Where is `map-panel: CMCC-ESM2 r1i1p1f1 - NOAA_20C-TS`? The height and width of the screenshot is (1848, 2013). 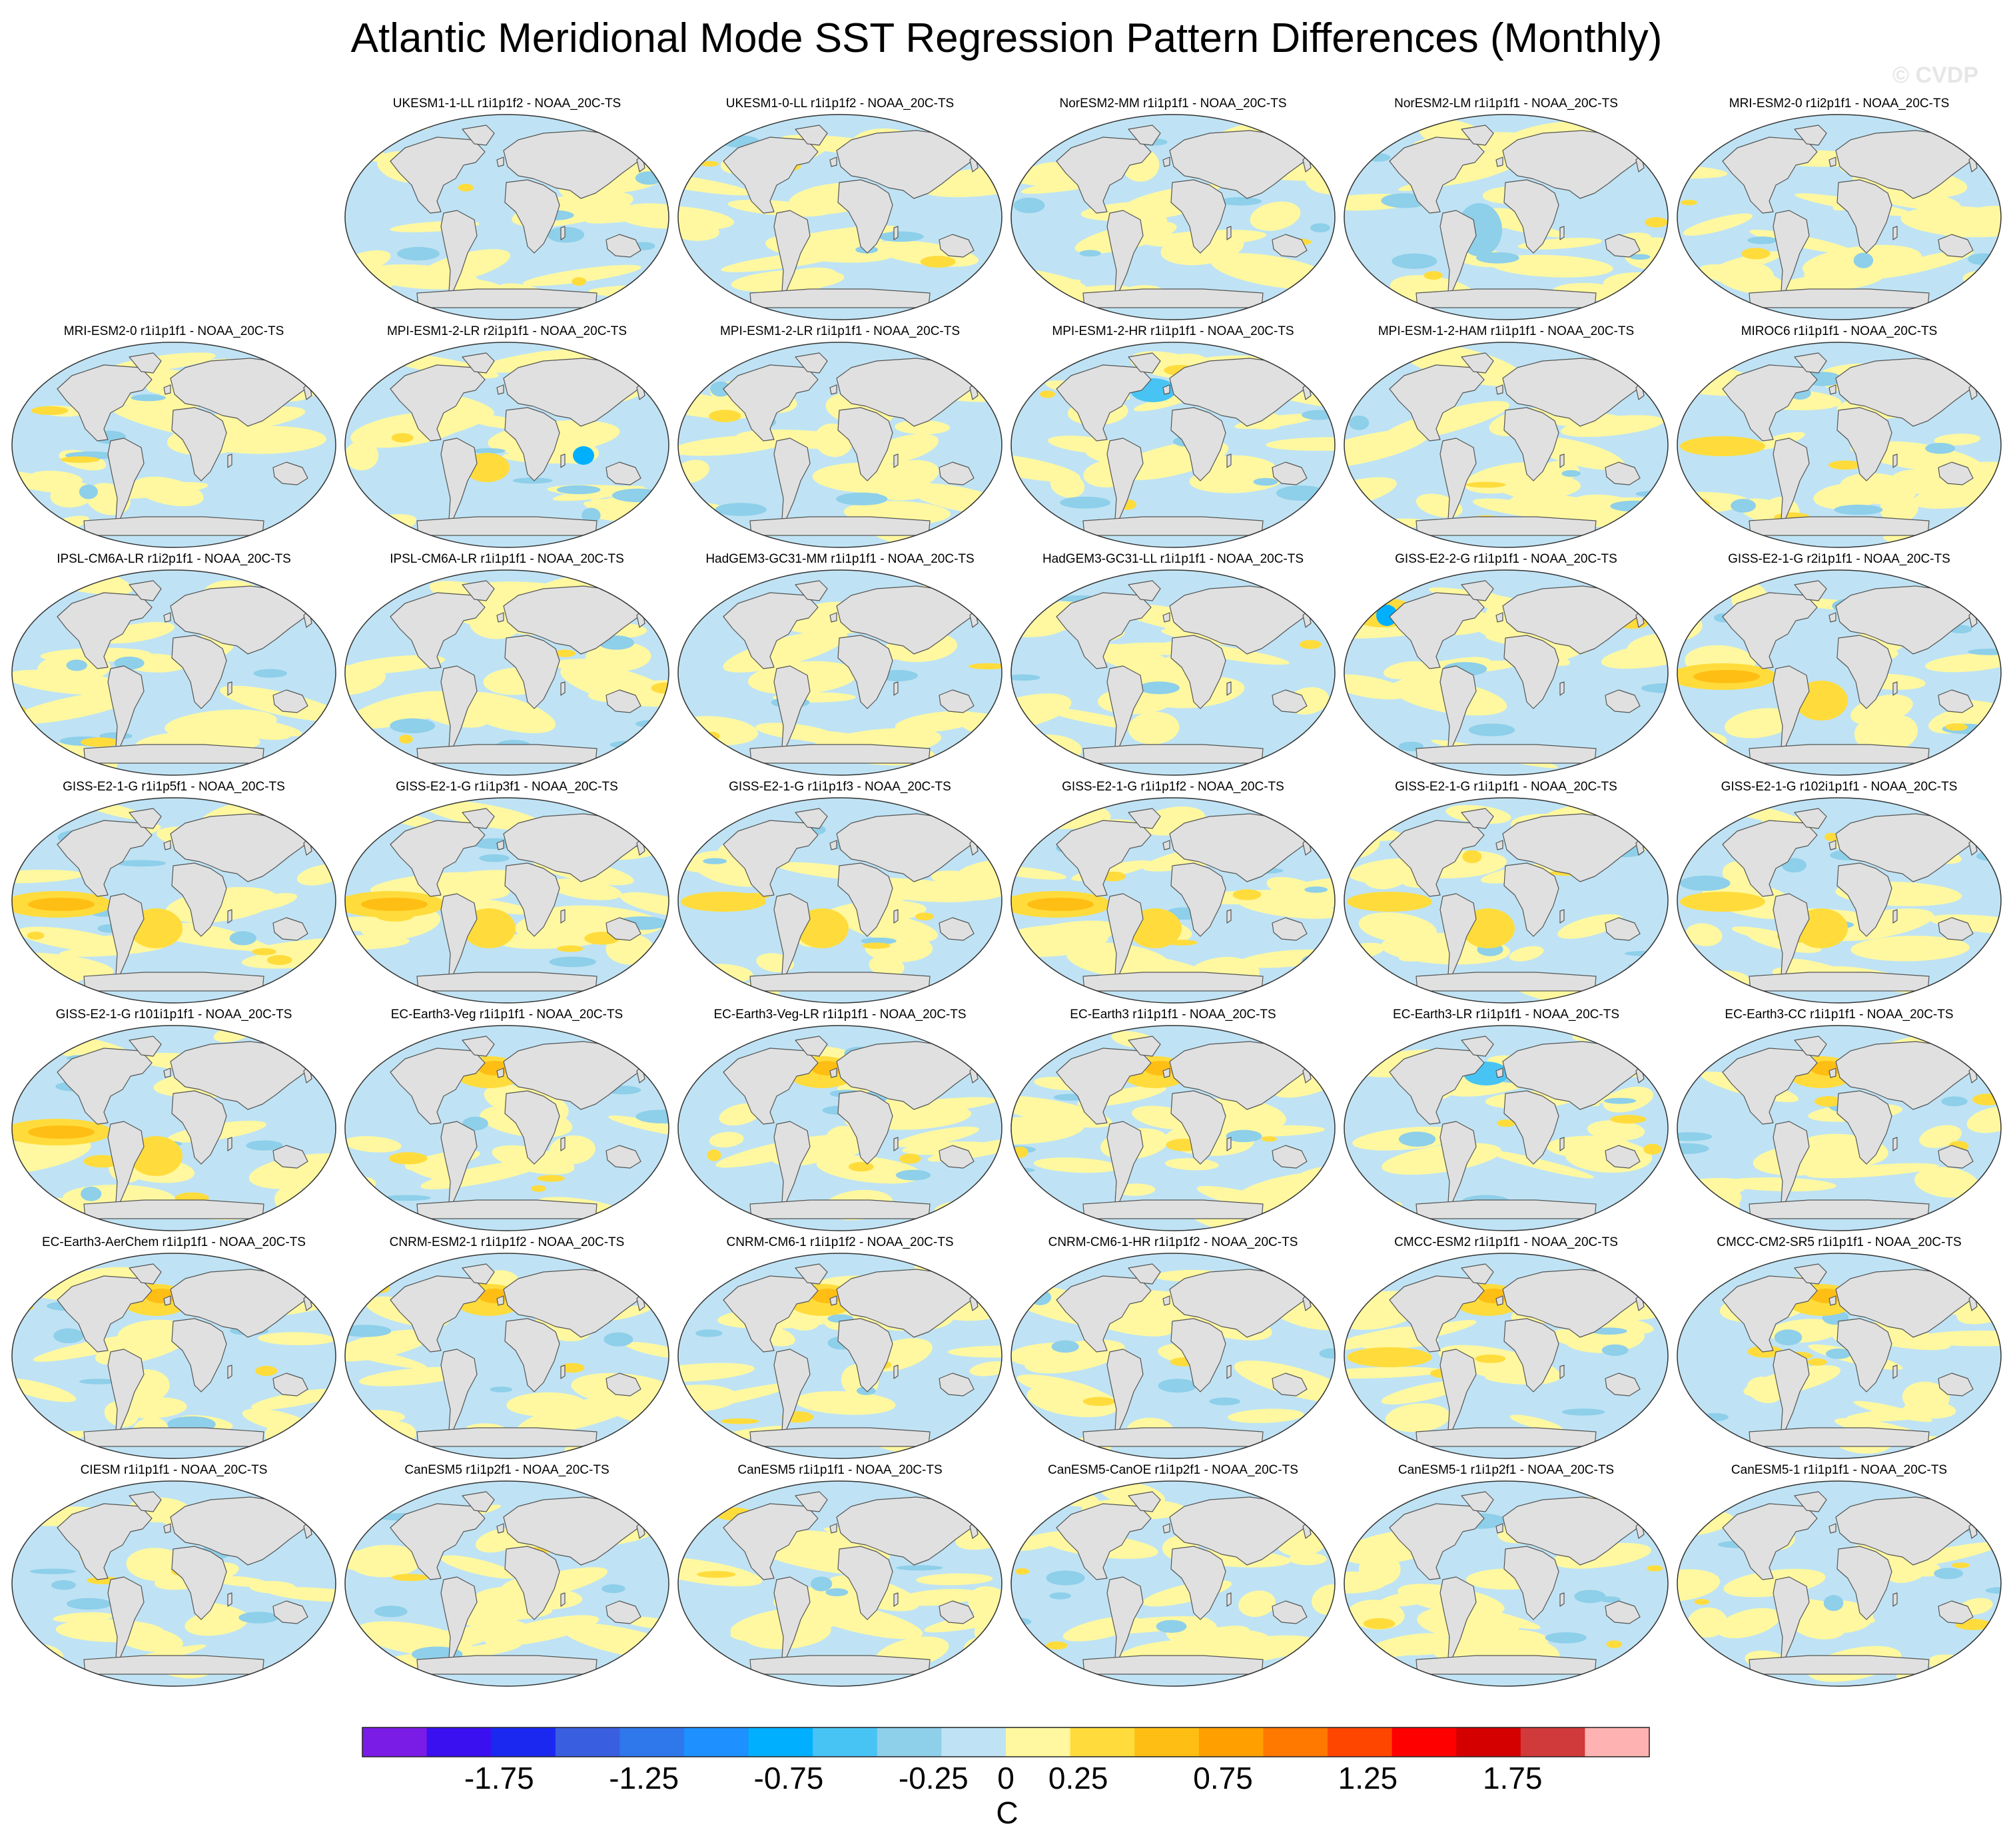
map-panel: CMCC-ESM2 r1i1p1f1 - NOAA_20C-TS is located at coordinates (1506, 1348).